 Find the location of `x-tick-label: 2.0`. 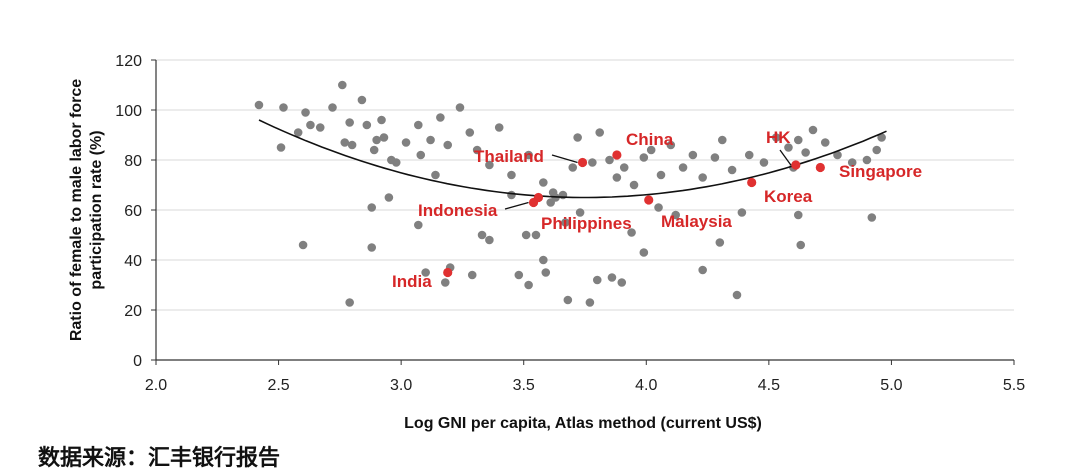

x-tick-label: 2.0 is located at coordinates (156, 385).